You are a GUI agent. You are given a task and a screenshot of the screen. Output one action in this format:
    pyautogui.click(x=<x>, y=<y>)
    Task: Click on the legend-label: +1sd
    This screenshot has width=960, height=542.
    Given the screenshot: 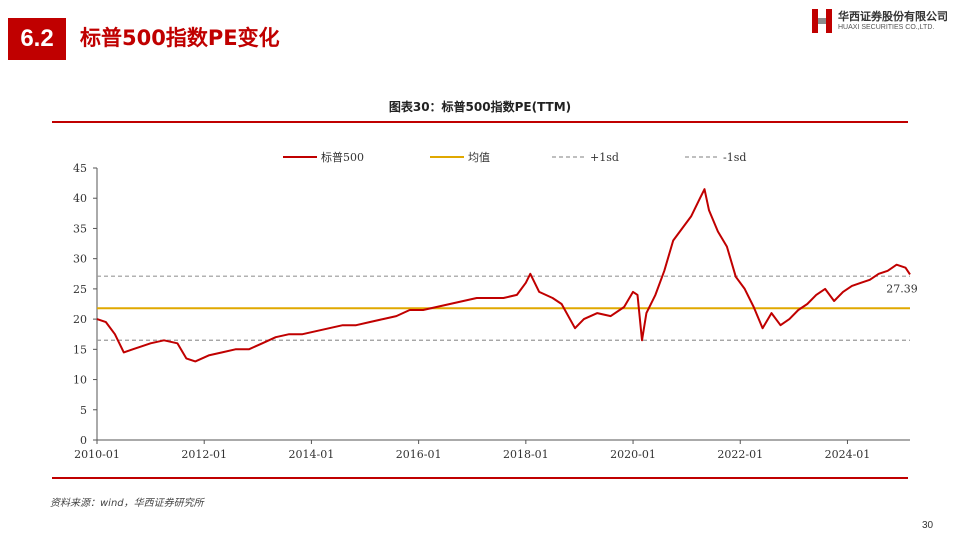 What is the action you would take?
    pyautogui.click(x=604, y=157)
    